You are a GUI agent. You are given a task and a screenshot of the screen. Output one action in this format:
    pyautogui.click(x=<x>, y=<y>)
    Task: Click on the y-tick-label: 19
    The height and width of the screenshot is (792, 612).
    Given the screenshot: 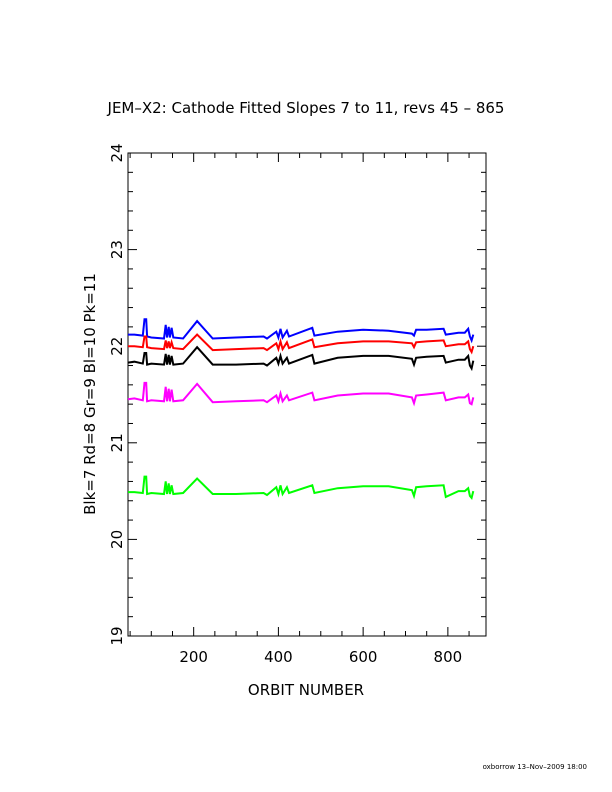 What is the action you would take?
    pyautogui.click(x=117, y=635)
    